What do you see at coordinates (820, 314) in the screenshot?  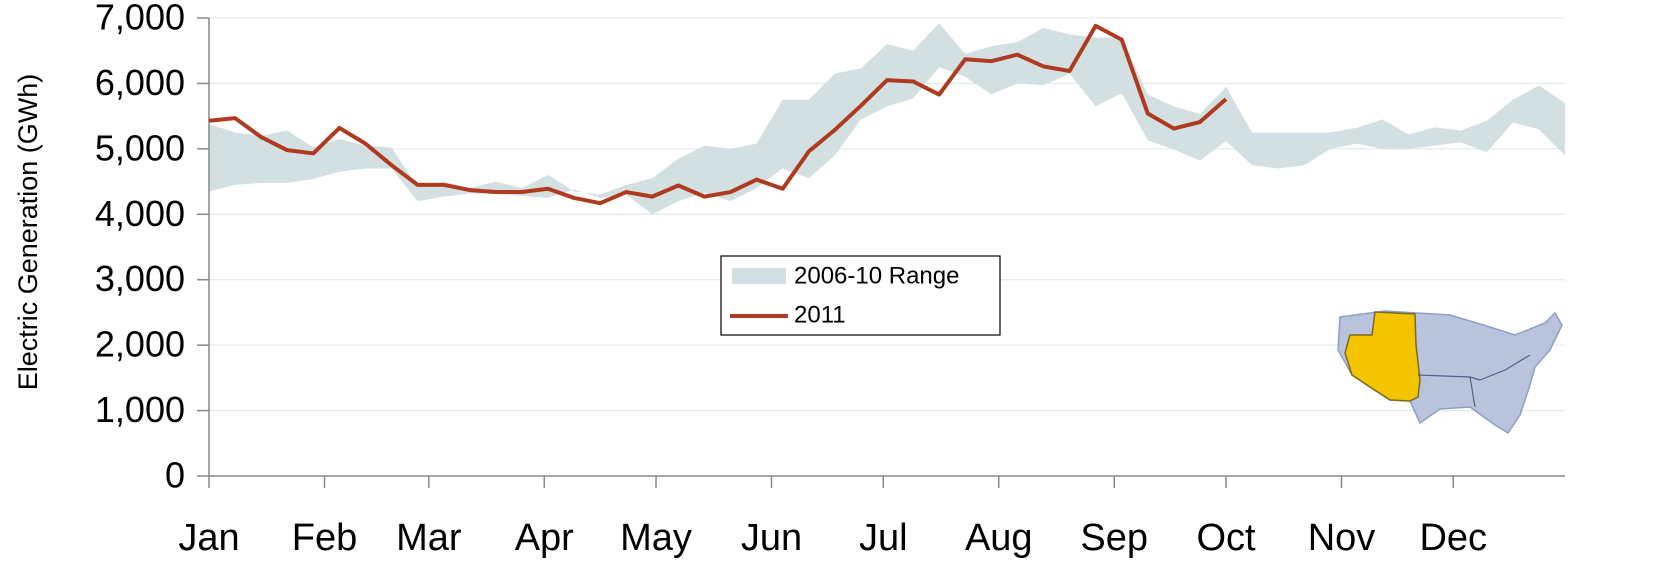 I see `legend-label: 2011` at bounding box center [820, 314].